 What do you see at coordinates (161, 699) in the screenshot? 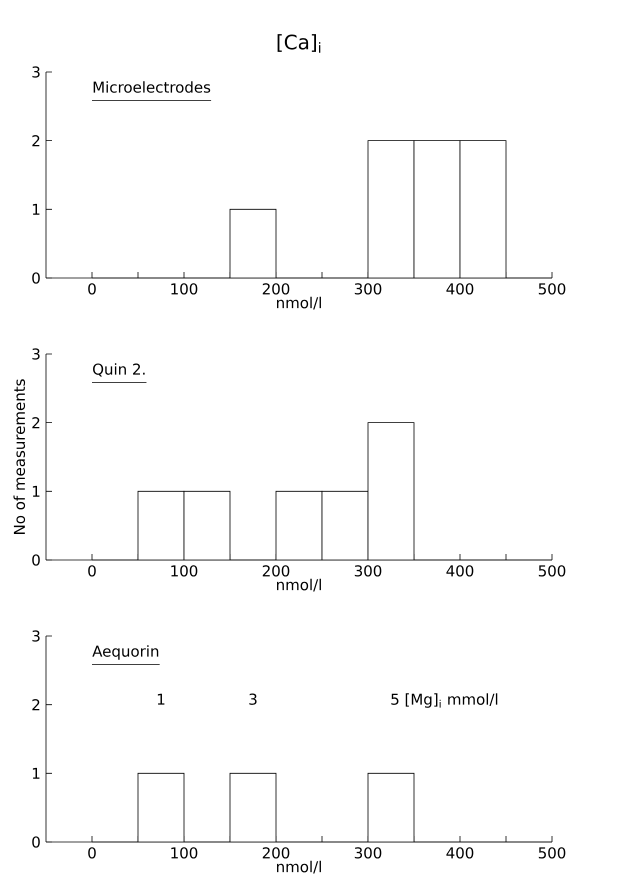
I see `annotation: 1` at bounding box center [161, 699].